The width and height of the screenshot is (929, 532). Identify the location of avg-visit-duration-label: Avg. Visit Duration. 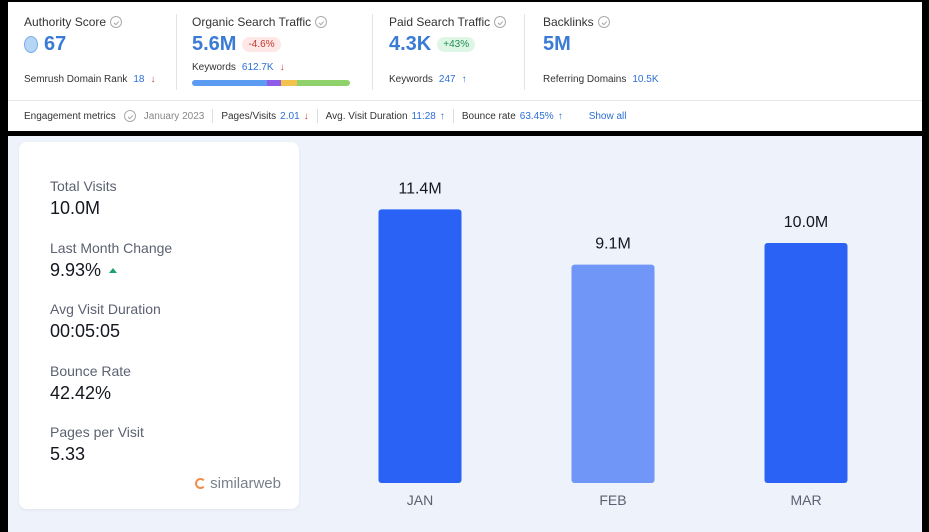
(366, 116).